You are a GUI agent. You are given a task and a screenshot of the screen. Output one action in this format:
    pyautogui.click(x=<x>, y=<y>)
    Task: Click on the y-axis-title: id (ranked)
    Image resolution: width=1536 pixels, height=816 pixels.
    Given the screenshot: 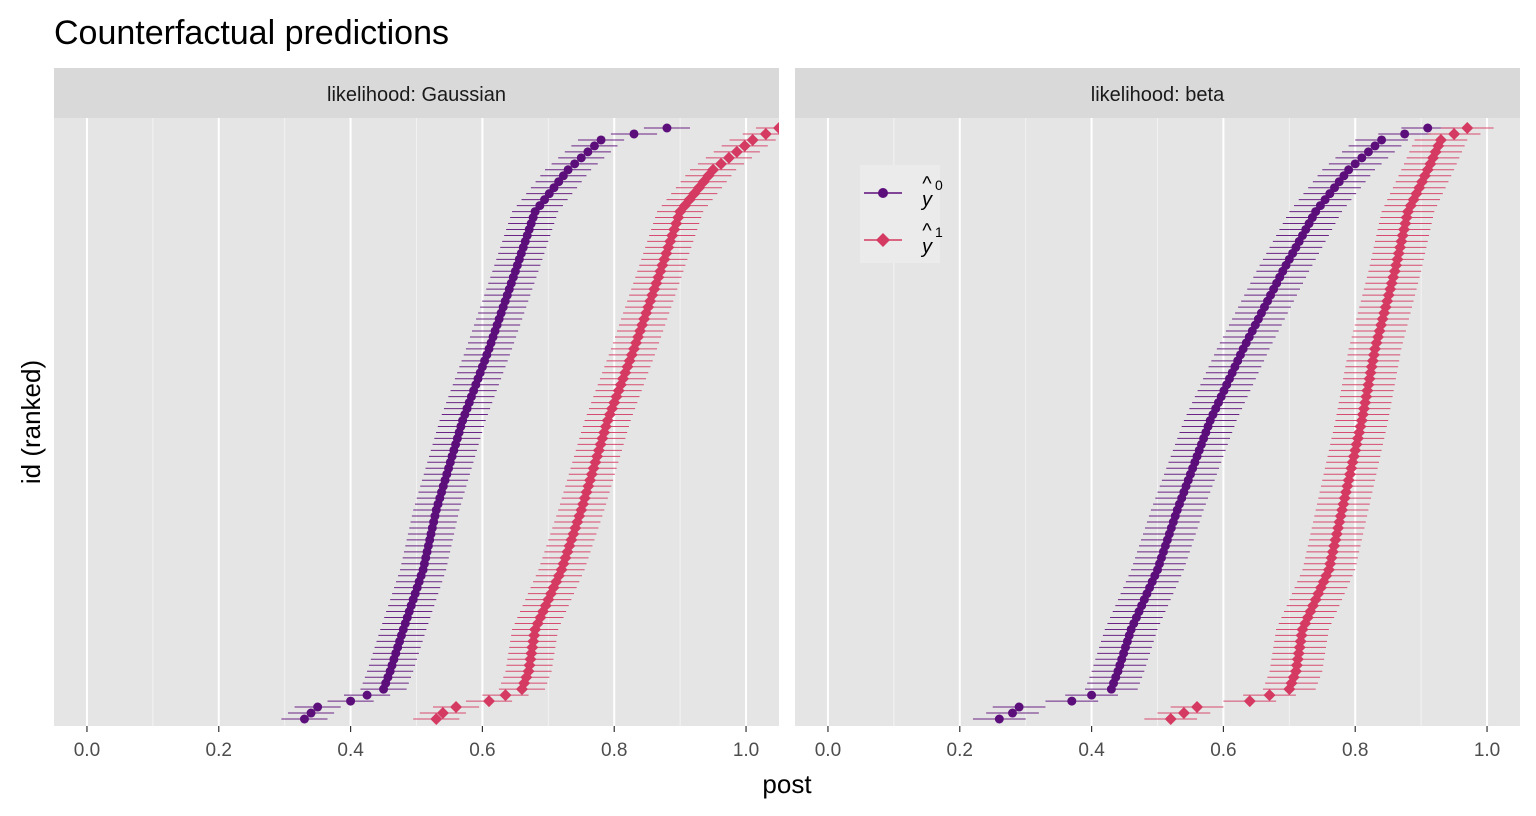 What is the action you would take?
    pyautogui.click(x=31, y=422)
    